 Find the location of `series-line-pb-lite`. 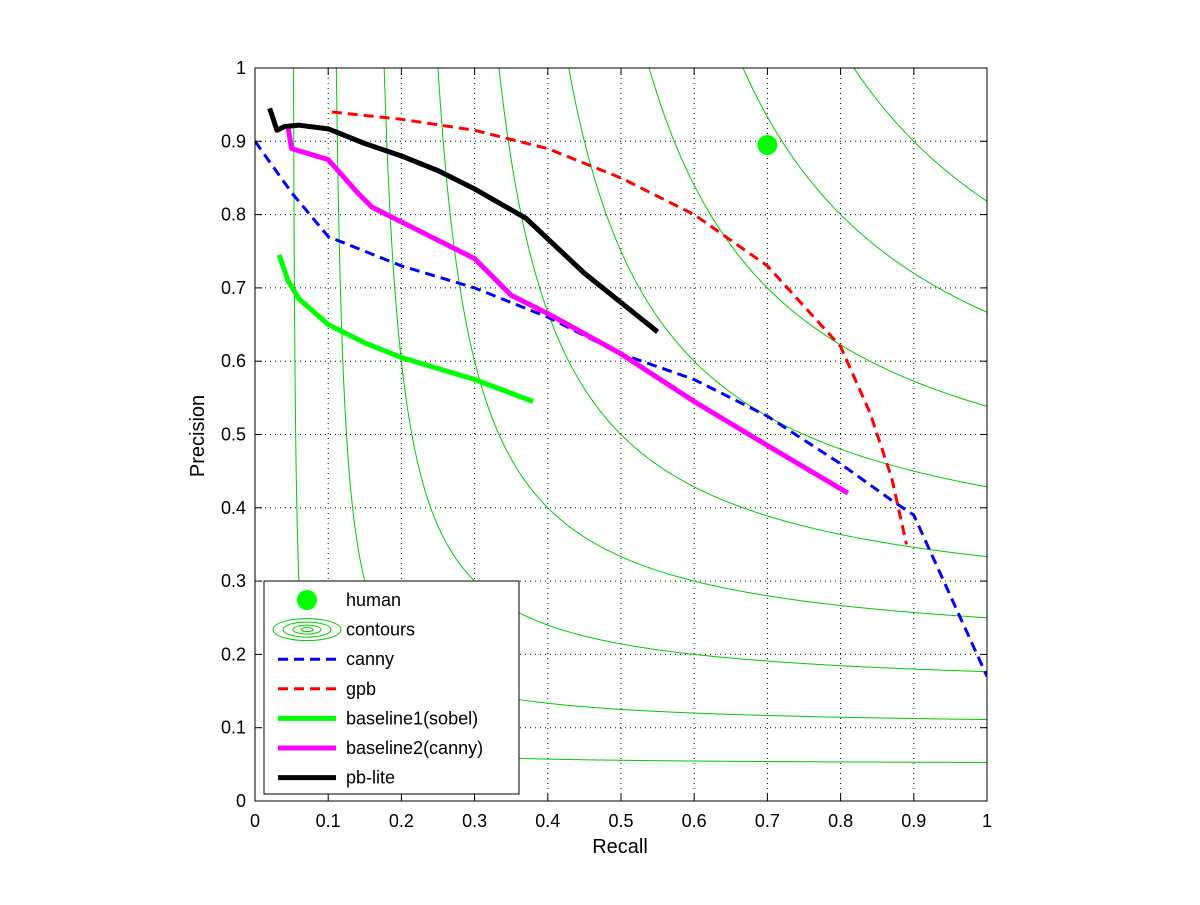

series-line-pb-lite is located at coordinates (463, 220).